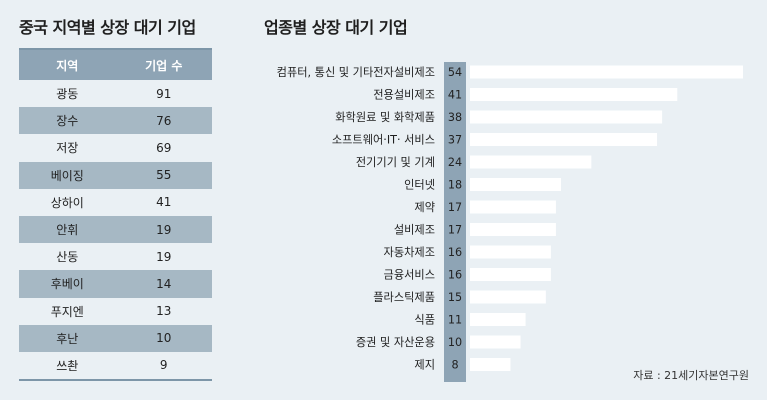  I want to click on table-row: 광동 91, so click(115, 93).